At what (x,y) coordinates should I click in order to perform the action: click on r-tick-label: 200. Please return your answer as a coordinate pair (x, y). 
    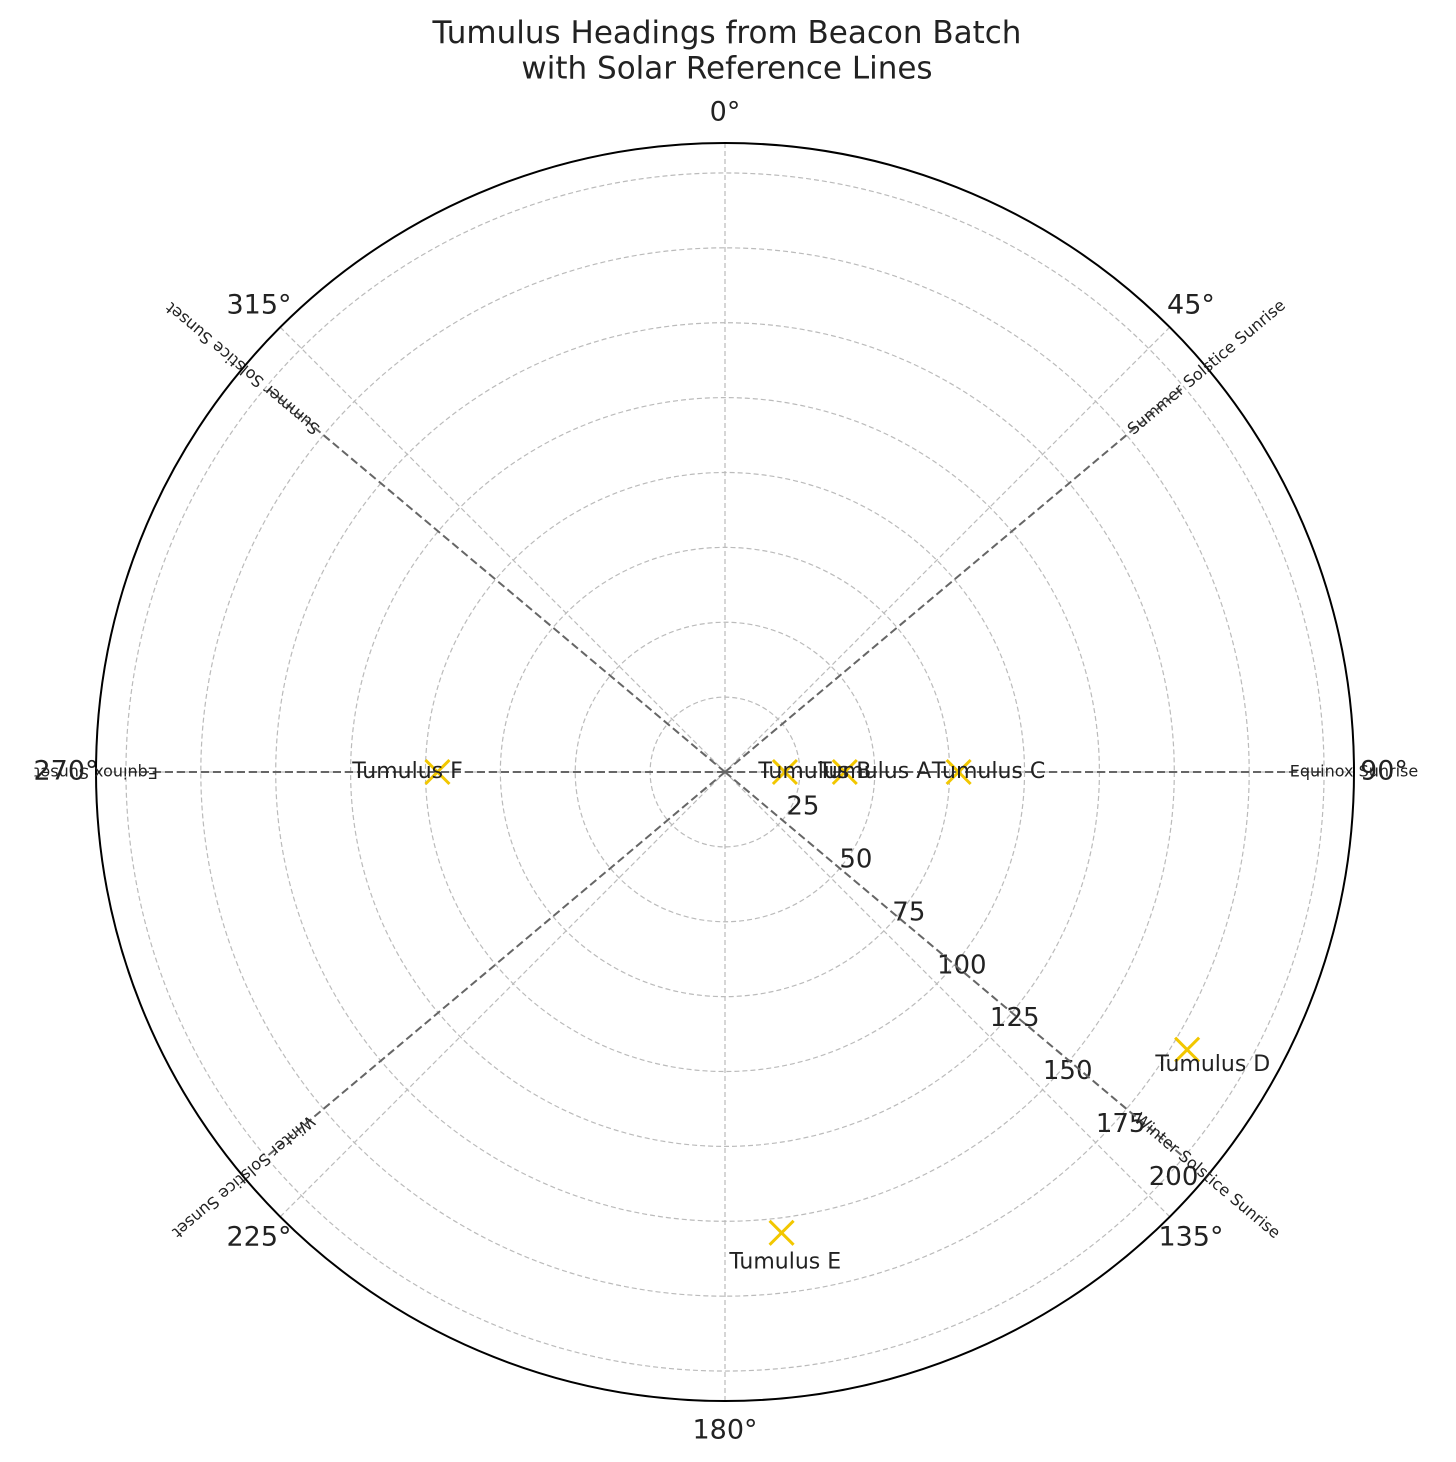
    Looking at the image, I should click on (1174, 1177).